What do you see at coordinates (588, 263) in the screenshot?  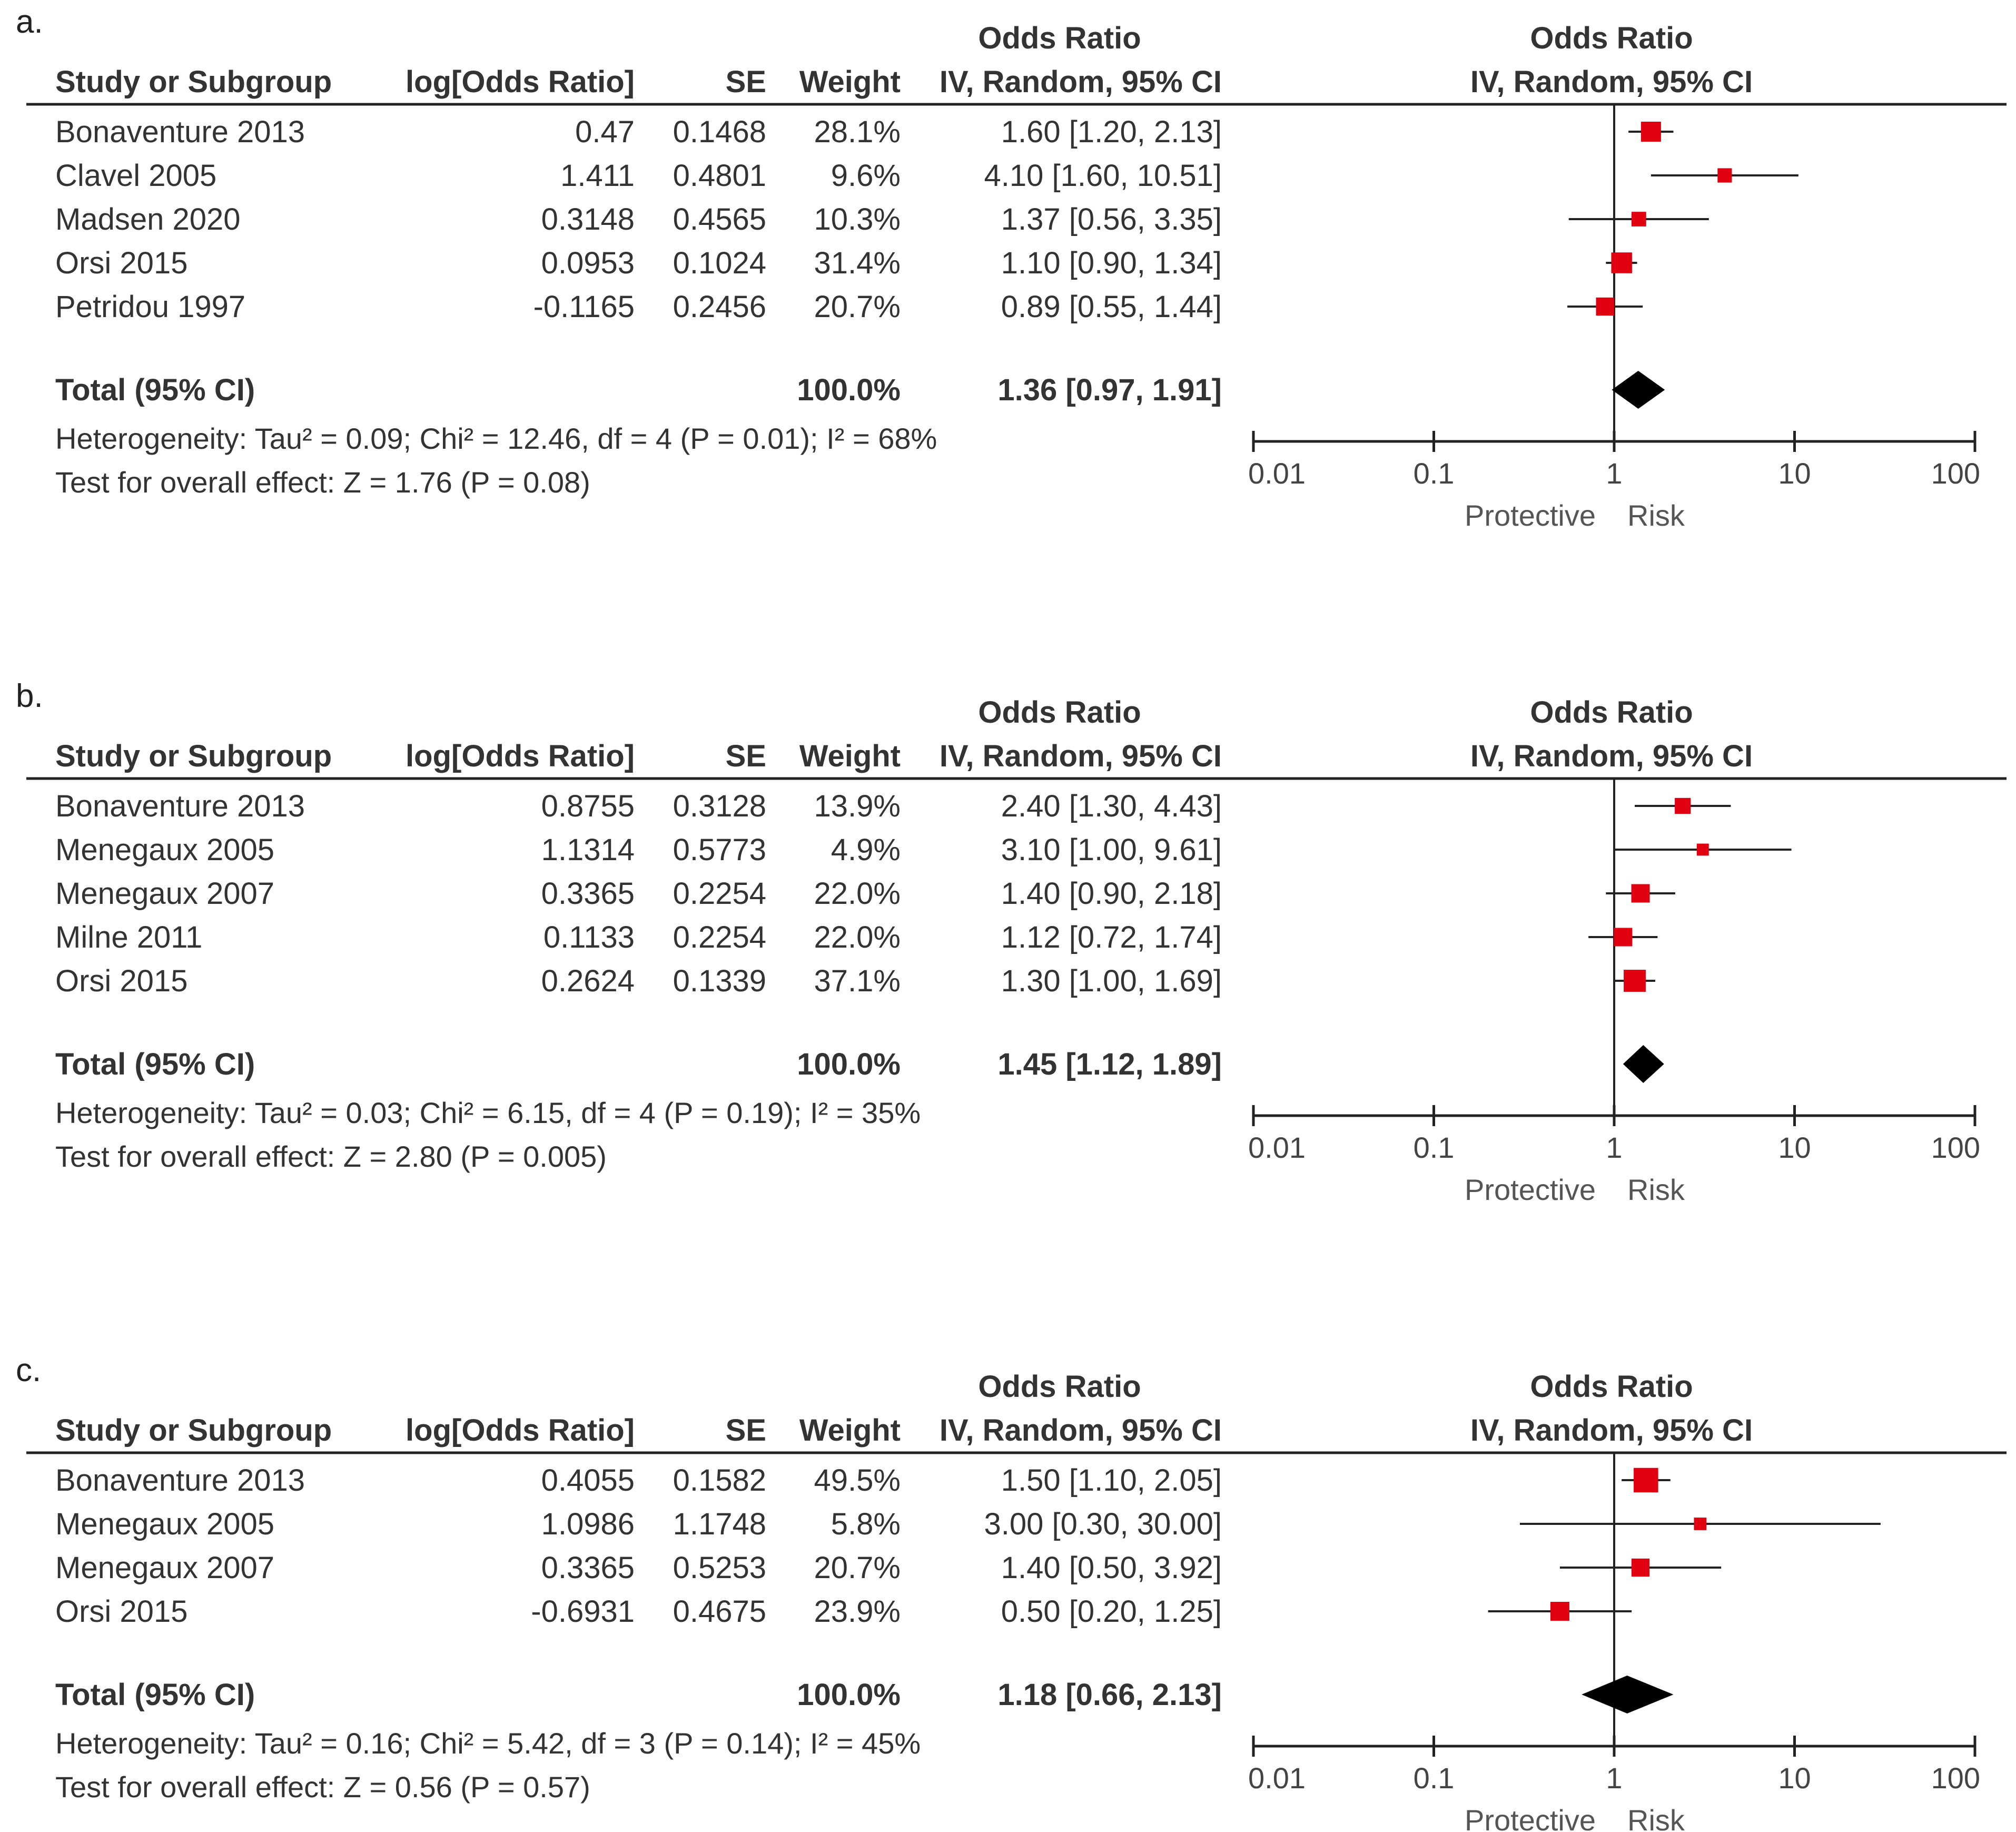 I see `study-log-or: 0.0953` at bounding box center [588, 263].